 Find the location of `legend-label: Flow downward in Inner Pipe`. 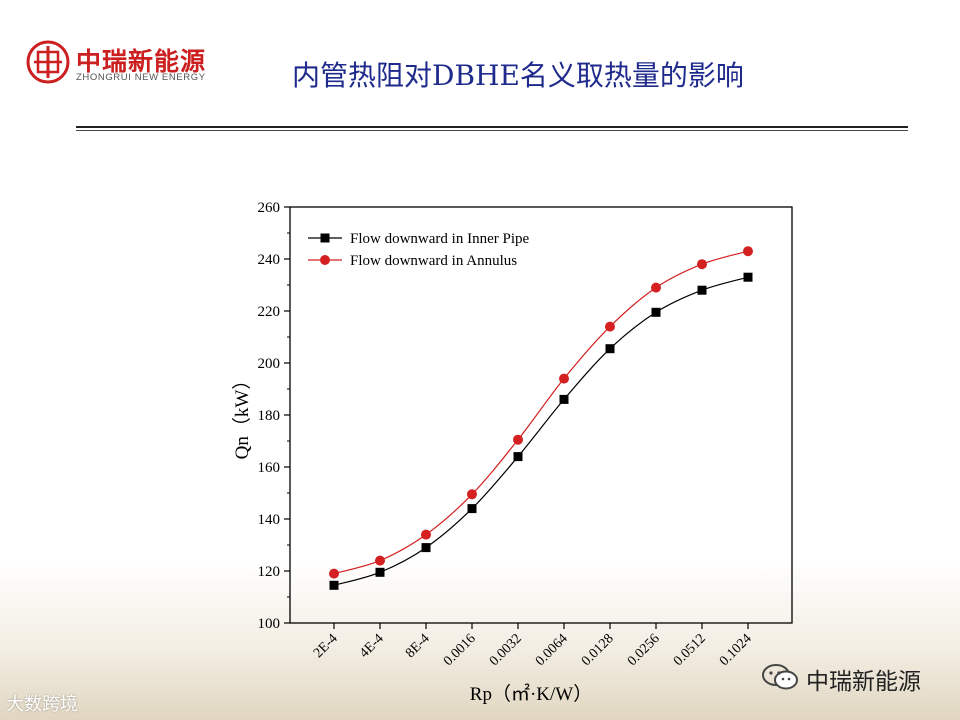

legend-label: Flow downward in Inner Pipe is located at coordinates (439, 239).